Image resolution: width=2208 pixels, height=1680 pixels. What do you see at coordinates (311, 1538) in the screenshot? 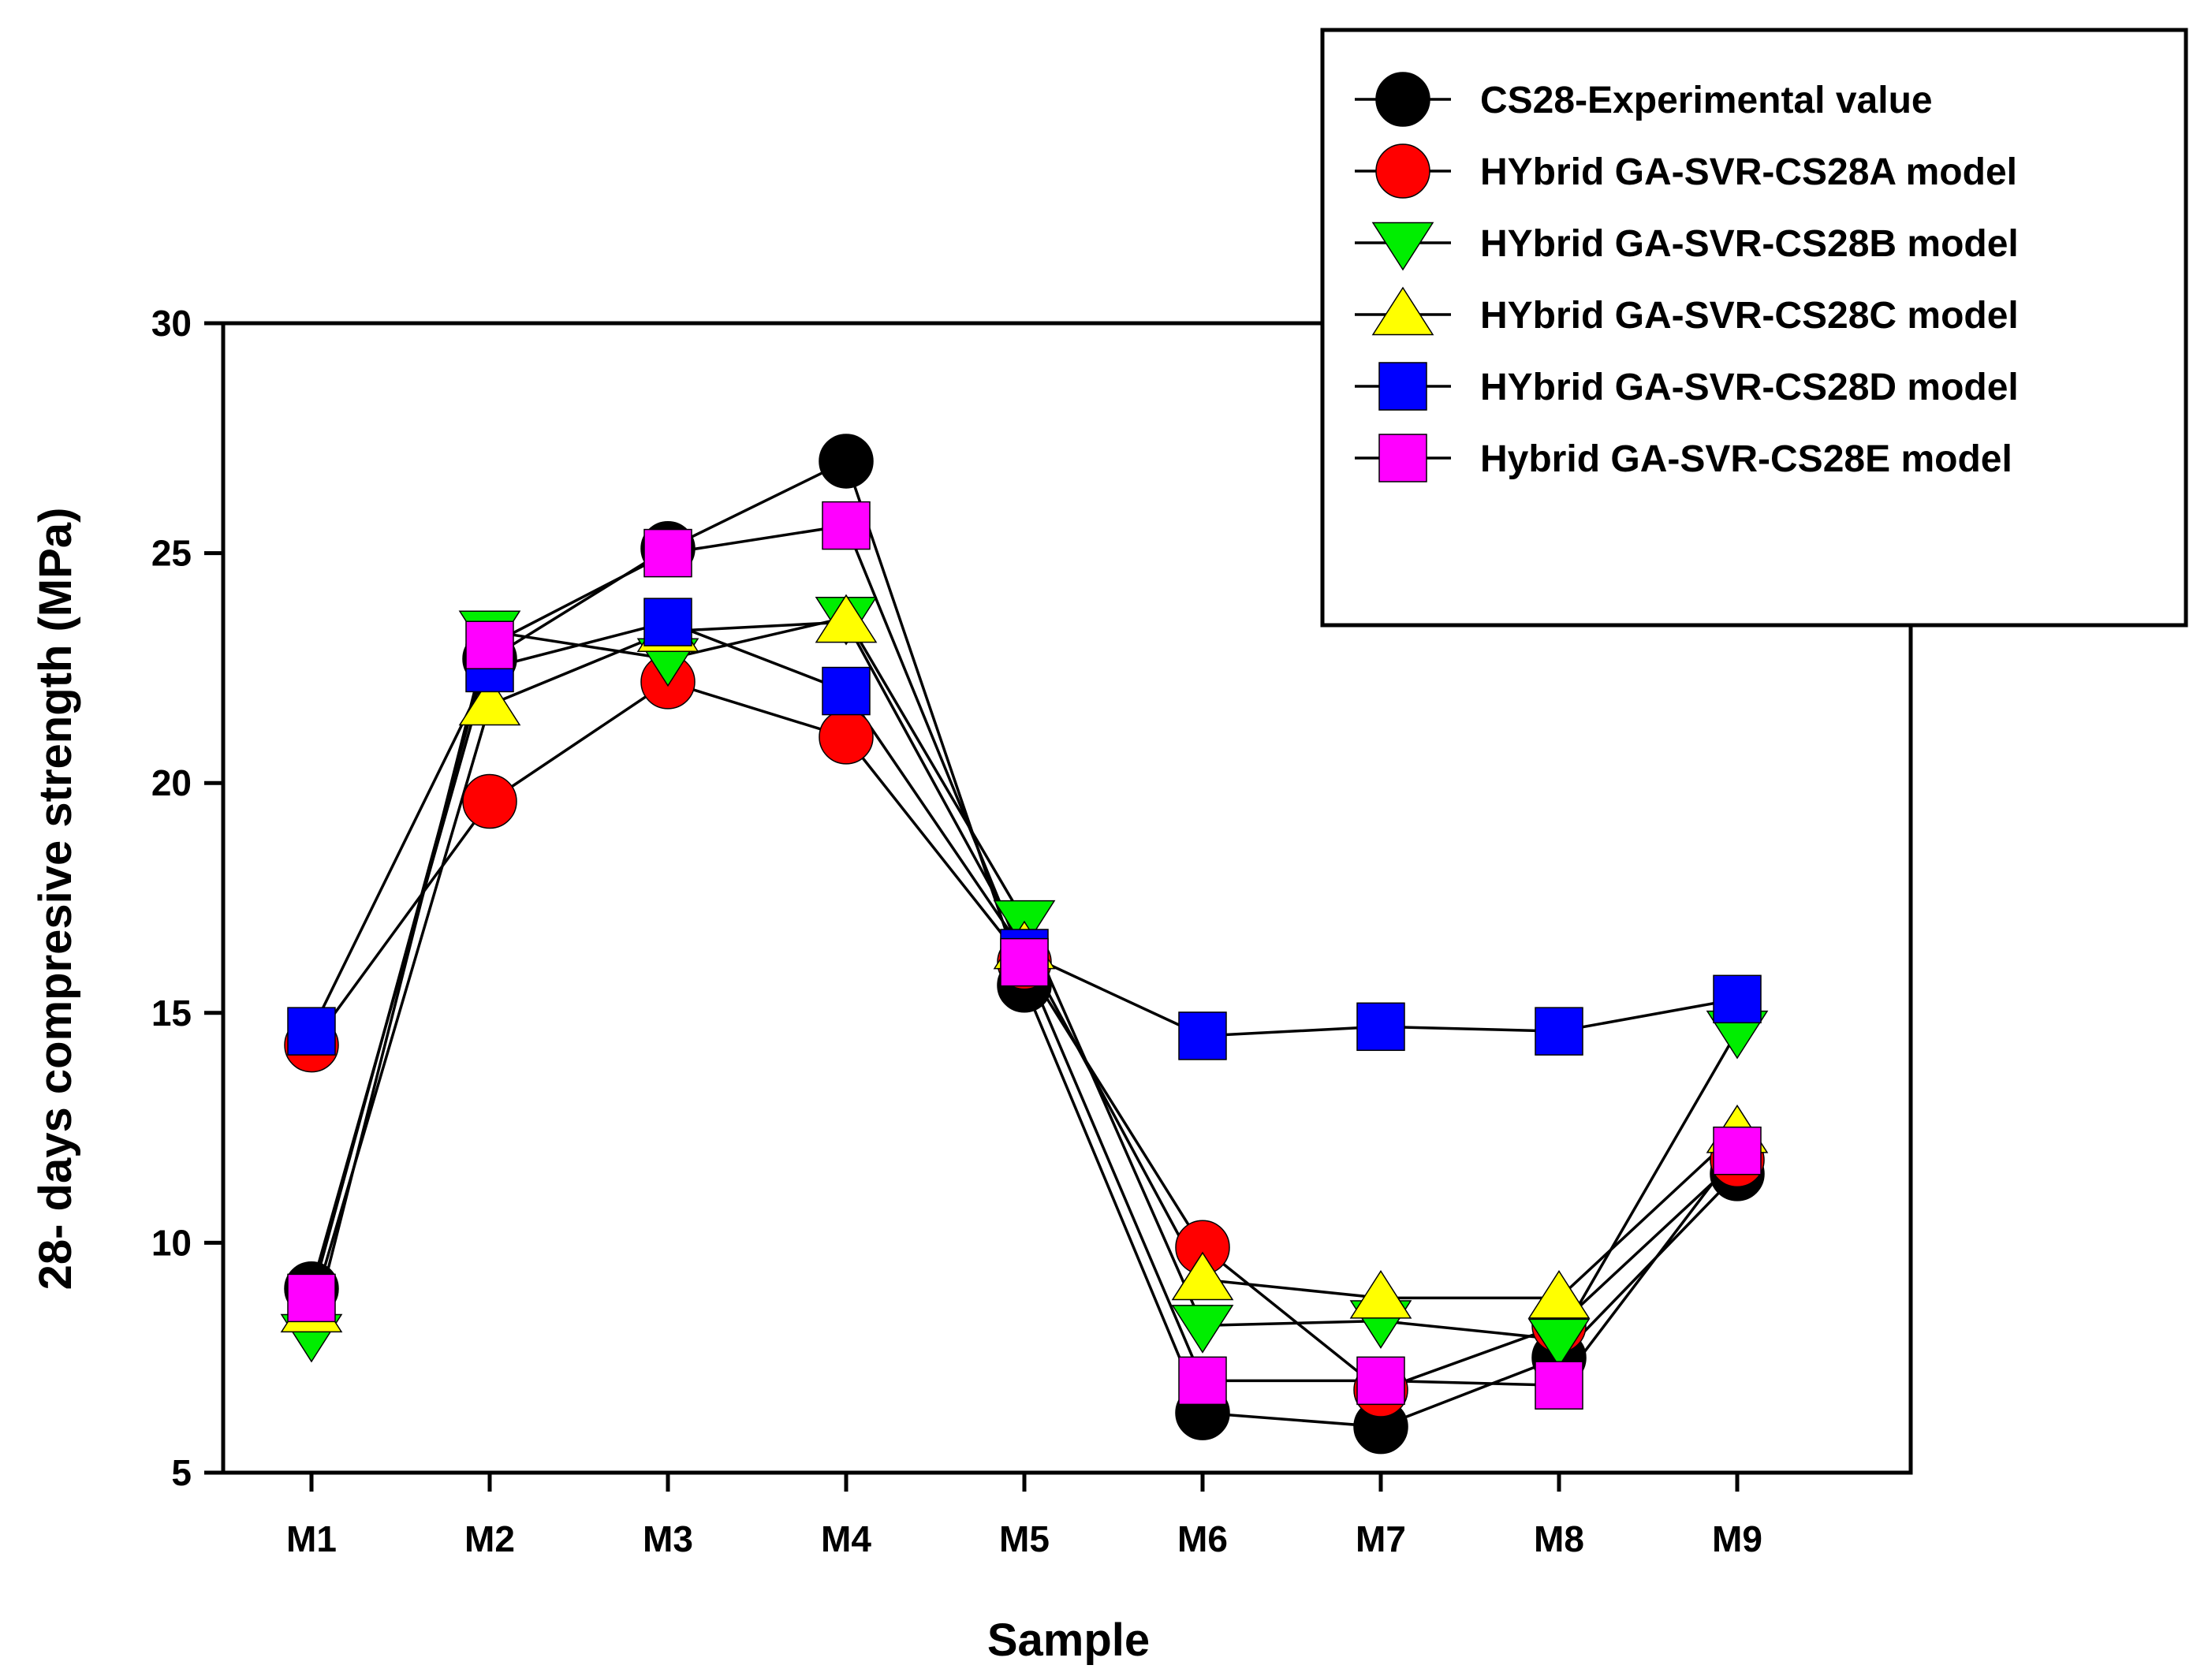
I see `x-tick-label: M1` at bounding box center [311, 1538].